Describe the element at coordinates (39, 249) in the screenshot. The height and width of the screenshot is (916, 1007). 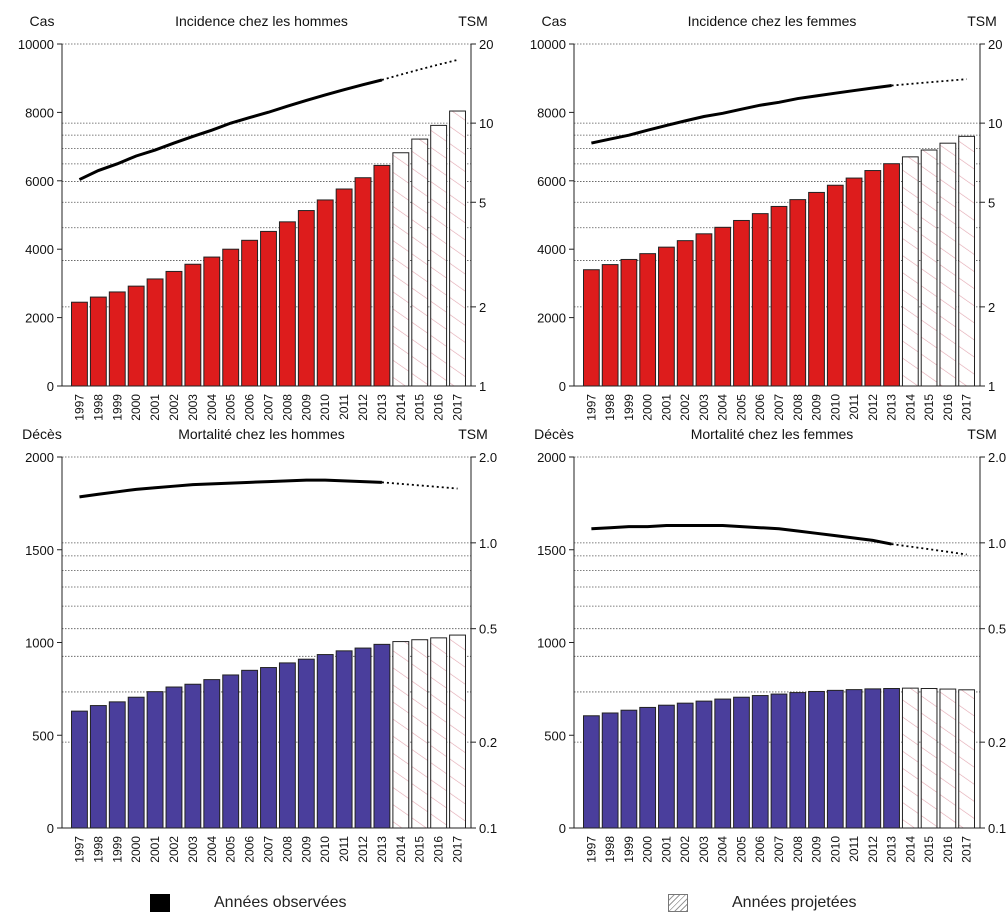
I see `y-tick-label: 4000` at that location.